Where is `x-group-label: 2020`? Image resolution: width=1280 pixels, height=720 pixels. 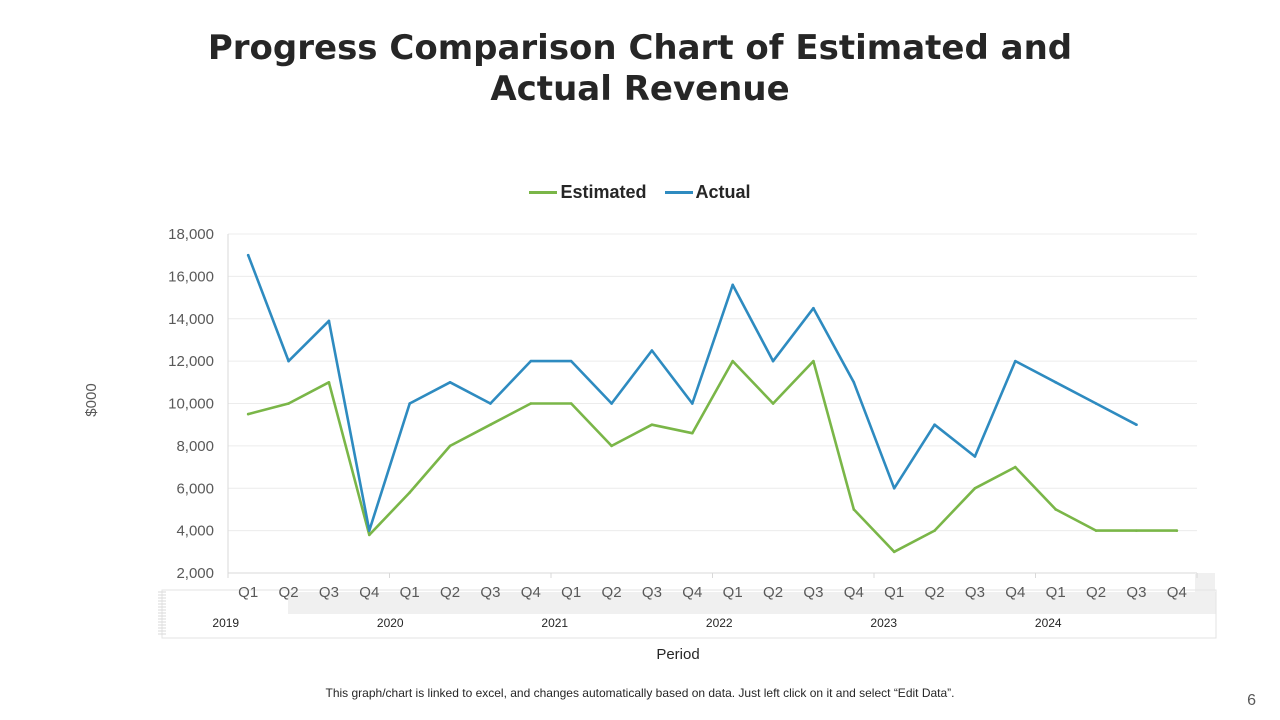 x-group-label: 2020 is located at coordinates (390, 623).